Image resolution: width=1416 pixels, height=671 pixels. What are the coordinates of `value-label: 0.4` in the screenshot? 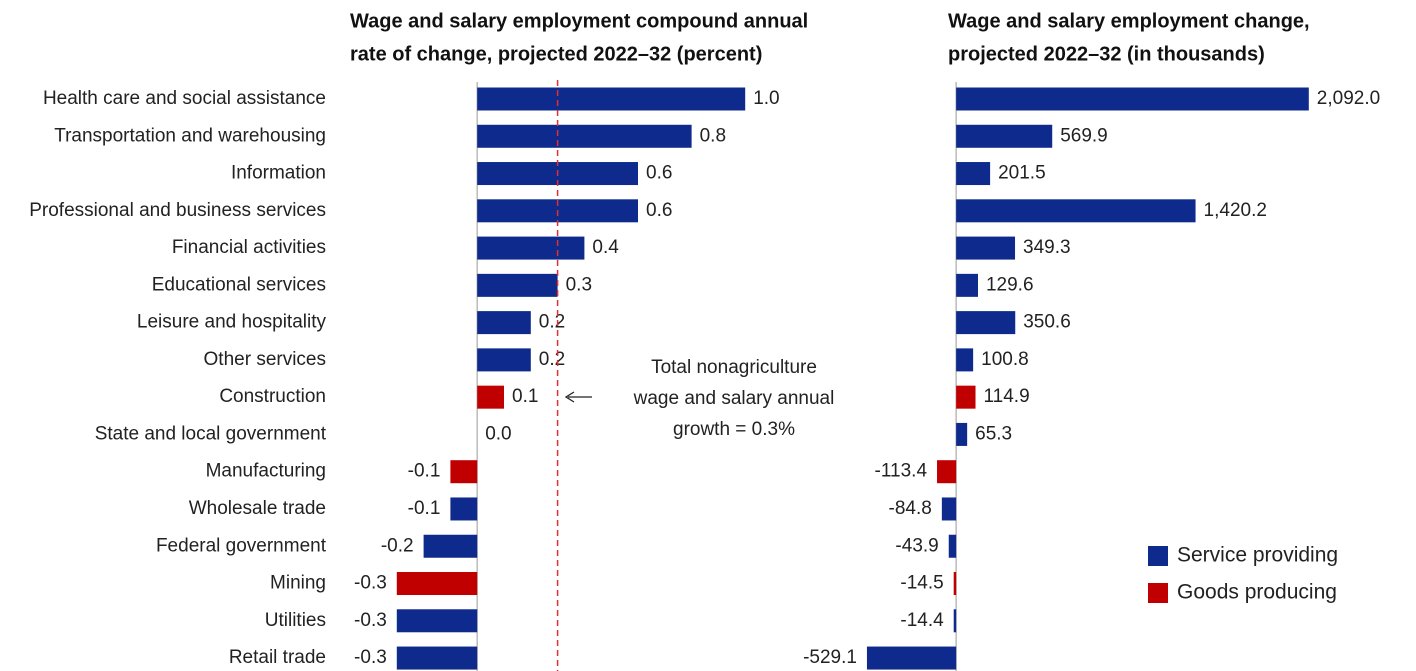 It's located at (605, 247).